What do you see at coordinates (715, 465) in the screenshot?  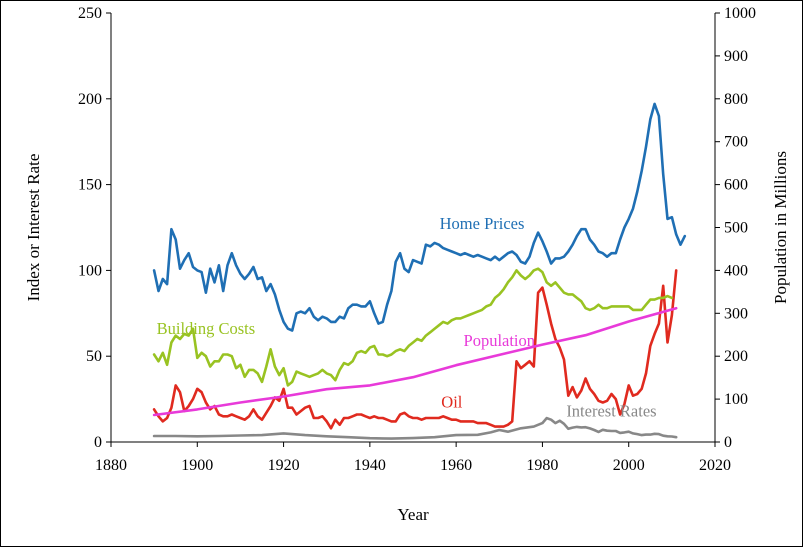 I see `x-tick-label: 2020` at bounding box center [715, 465].